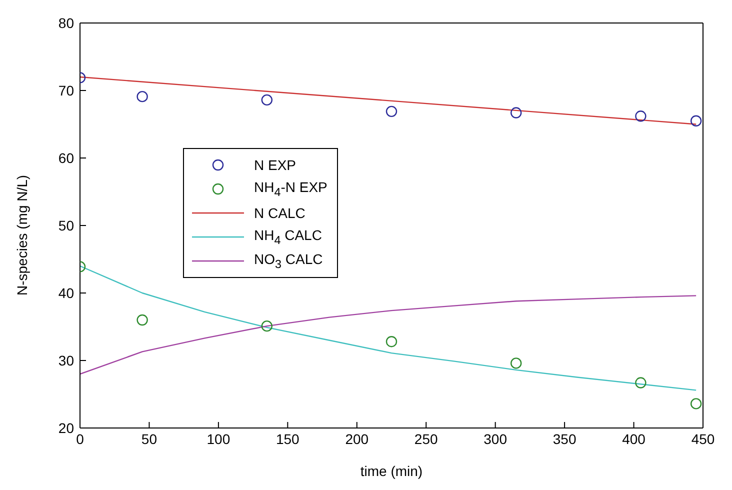 This screenshot has height=490, width=732. I want to click on line-series, so click(388, 335).